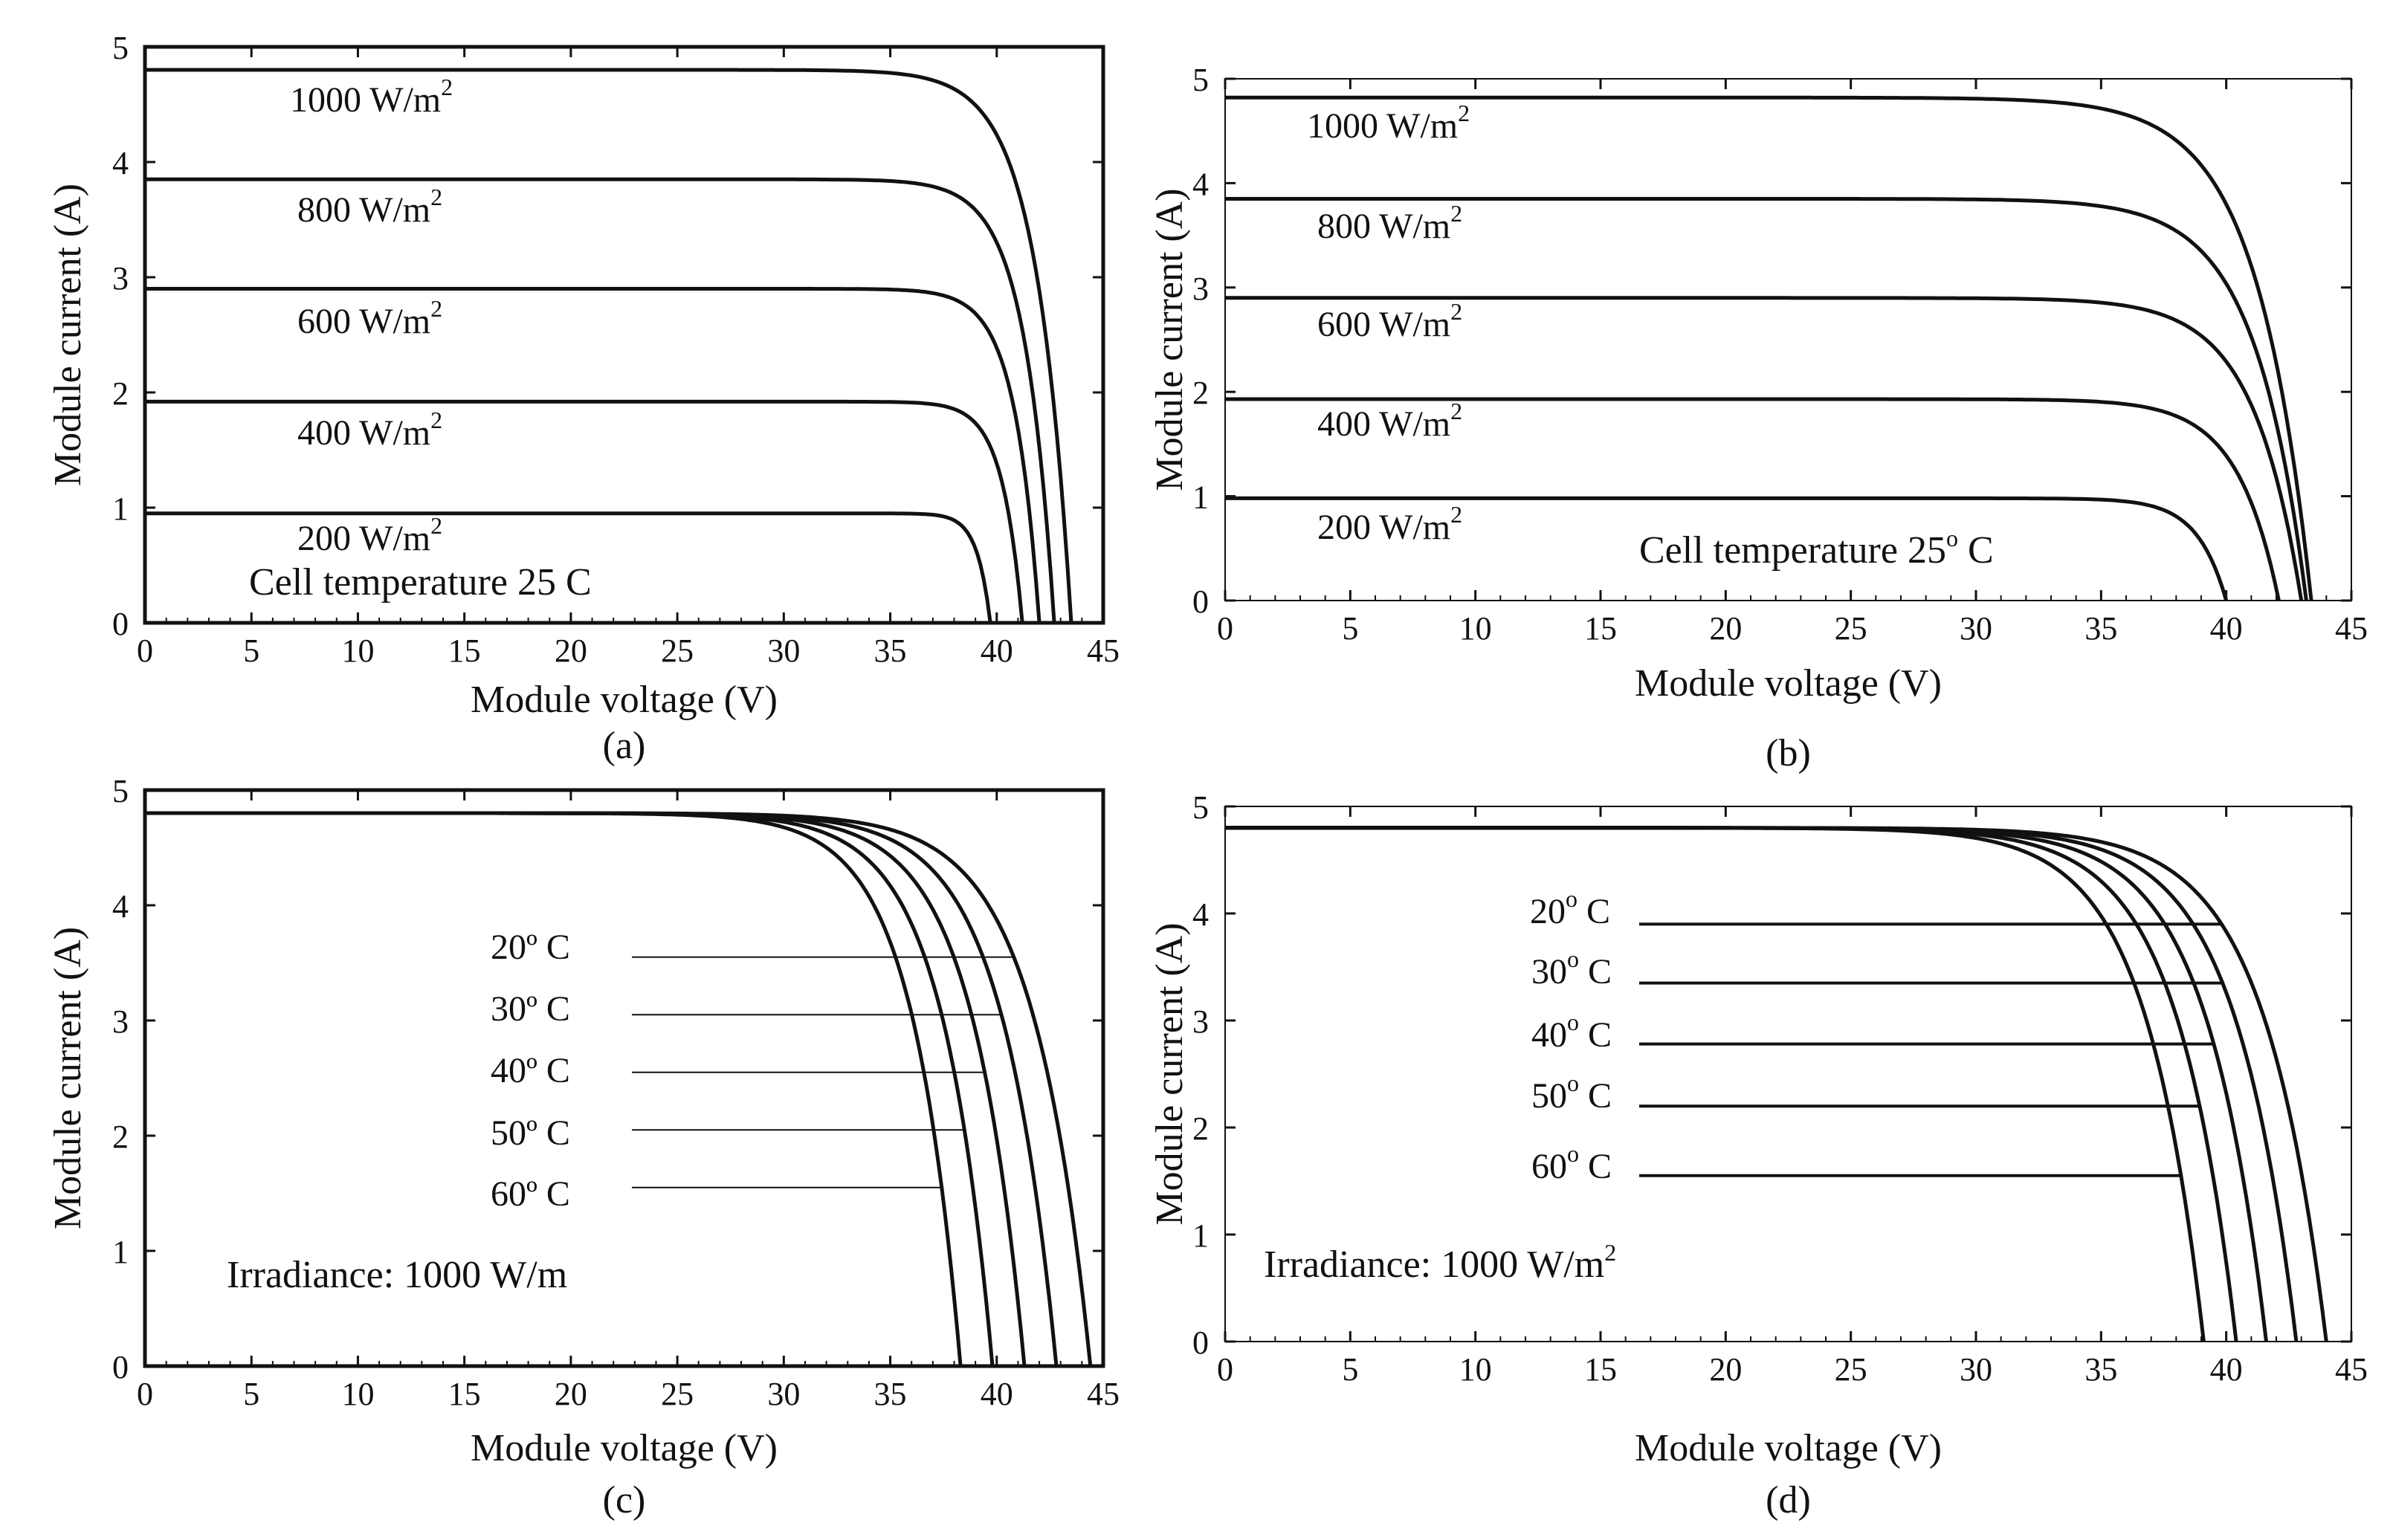  Describe the element at coordinates (624, 746) in the screenshot. I see `panel-caption: (a)` at that location.